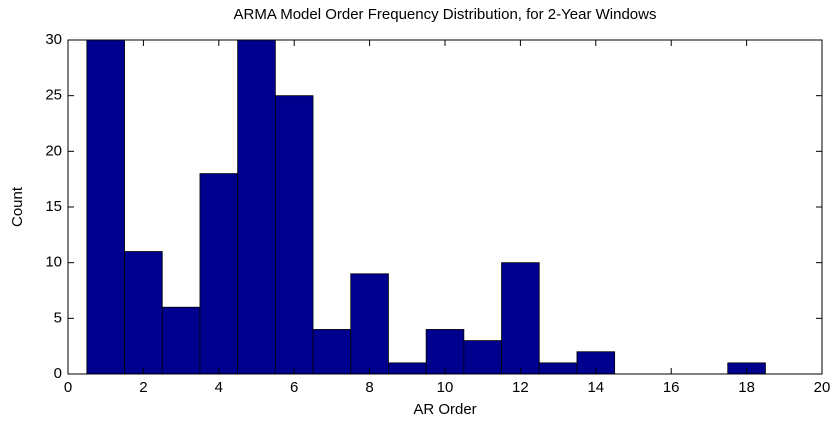 Image resolution: width=833 pixels, height=425 pixels. I want to click on y-tick-label: 5, so click(58, 317).